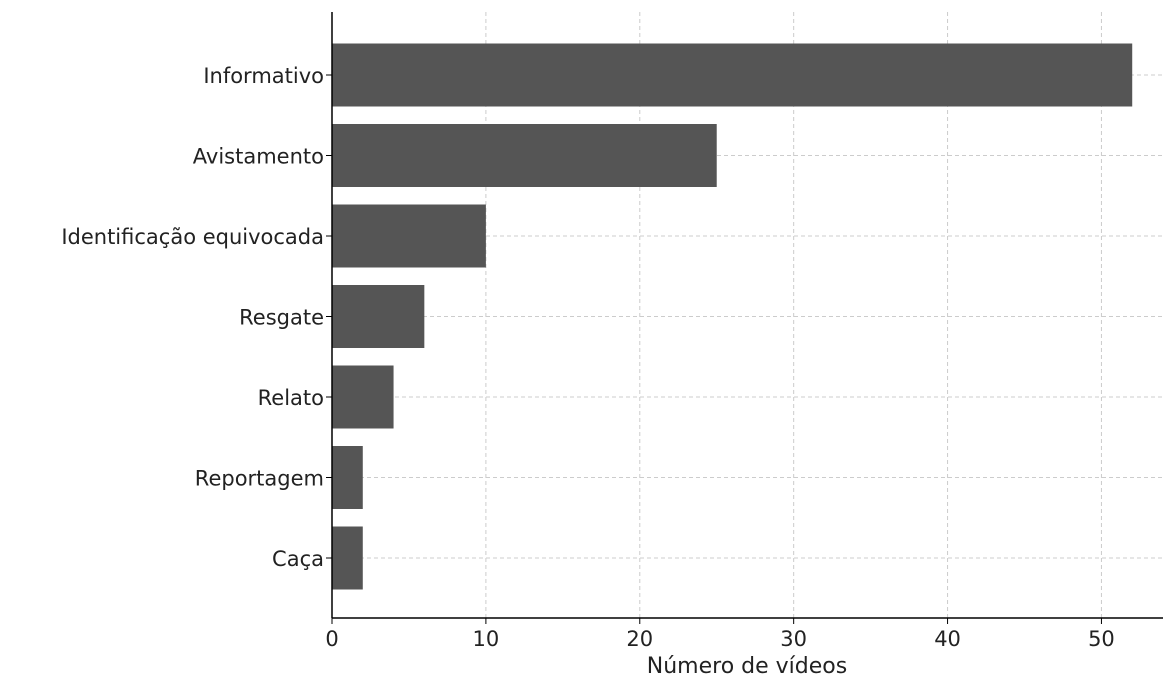 This screenshot has width=1163, height=684. What do you see at coordinates (1101, 639) in the screenshot?
I see `x-tick-label: 50` at bounding box center [1101, 639].